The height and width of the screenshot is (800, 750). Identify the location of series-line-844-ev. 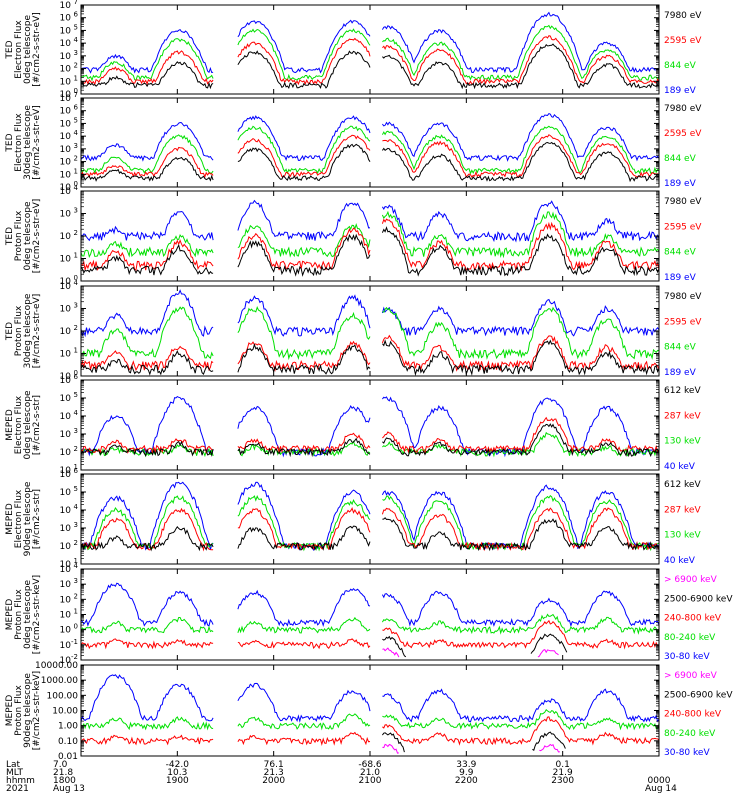
(370, 333).